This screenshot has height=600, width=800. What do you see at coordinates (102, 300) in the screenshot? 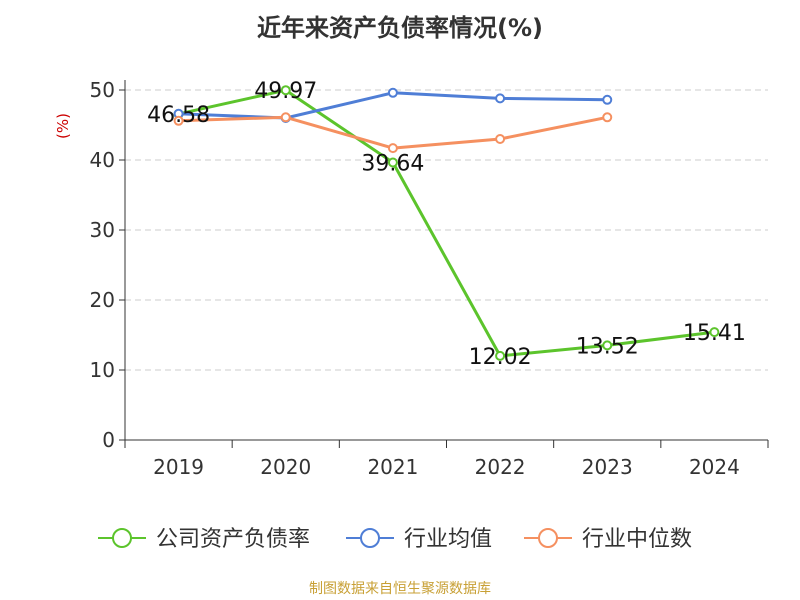
I see `y-tick-label: 20` at bounding box center [102, 300].